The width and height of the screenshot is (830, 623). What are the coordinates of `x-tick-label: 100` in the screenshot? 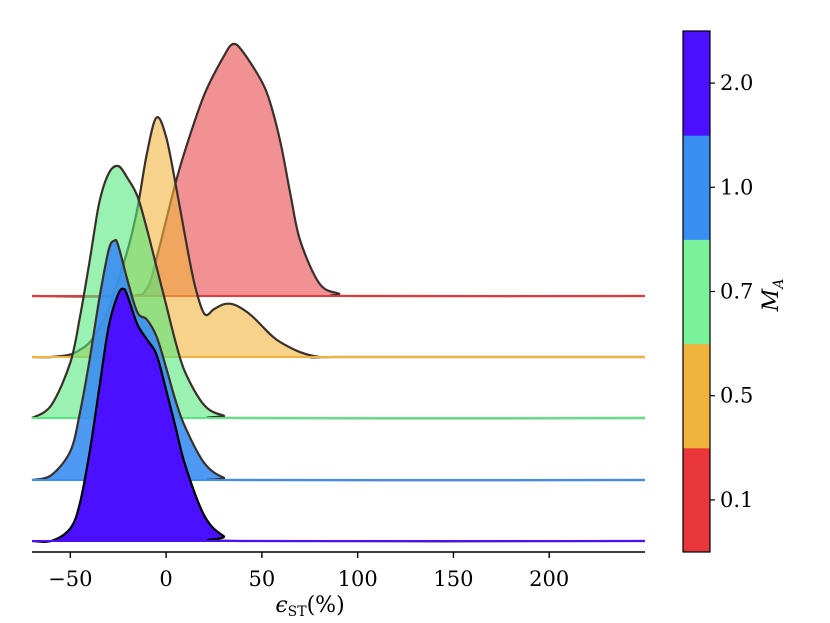 It's located at (358, 579).